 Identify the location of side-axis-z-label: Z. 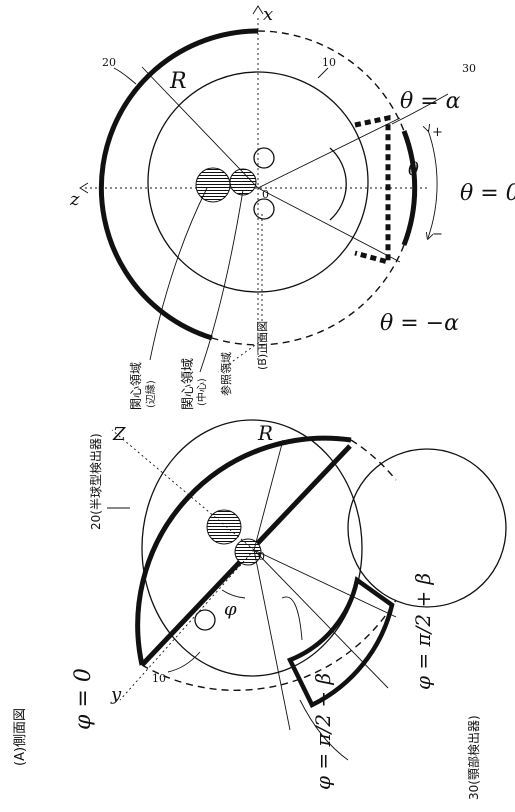
(119, 434).